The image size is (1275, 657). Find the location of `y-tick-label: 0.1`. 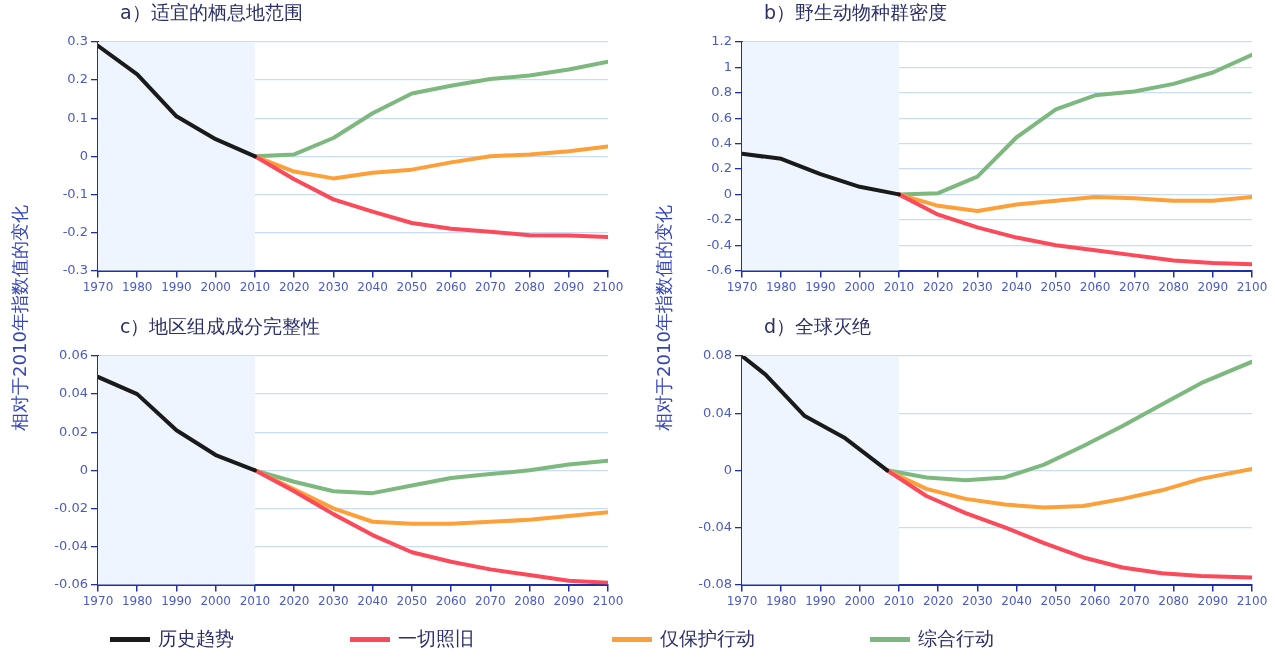

y-tick-label: 0.1 is located at coordinates (77, 117).